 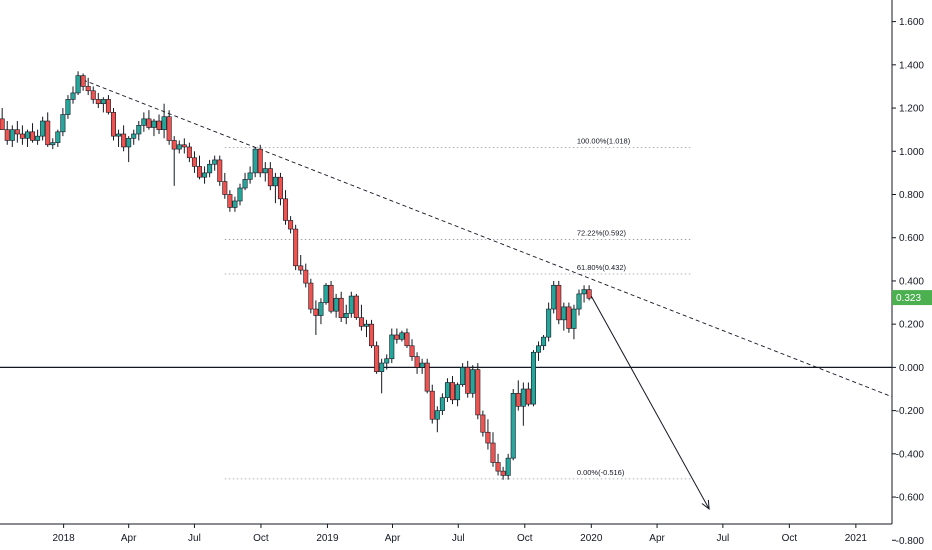 I want to click on x-tick-label: 2018, so click(x=63, y=538).